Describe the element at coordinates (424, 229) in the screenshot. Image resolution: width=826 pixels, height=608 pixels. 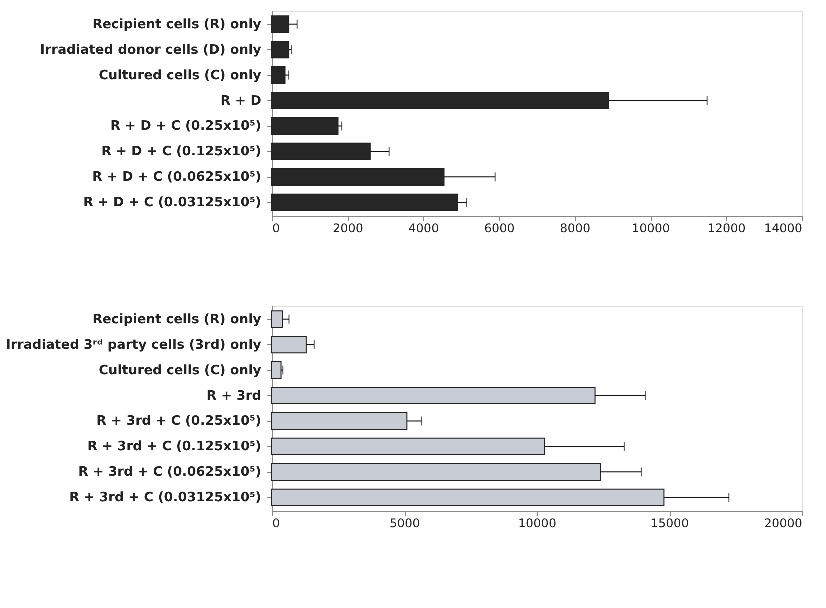
I see `x-tick-label: 4000` at that location.